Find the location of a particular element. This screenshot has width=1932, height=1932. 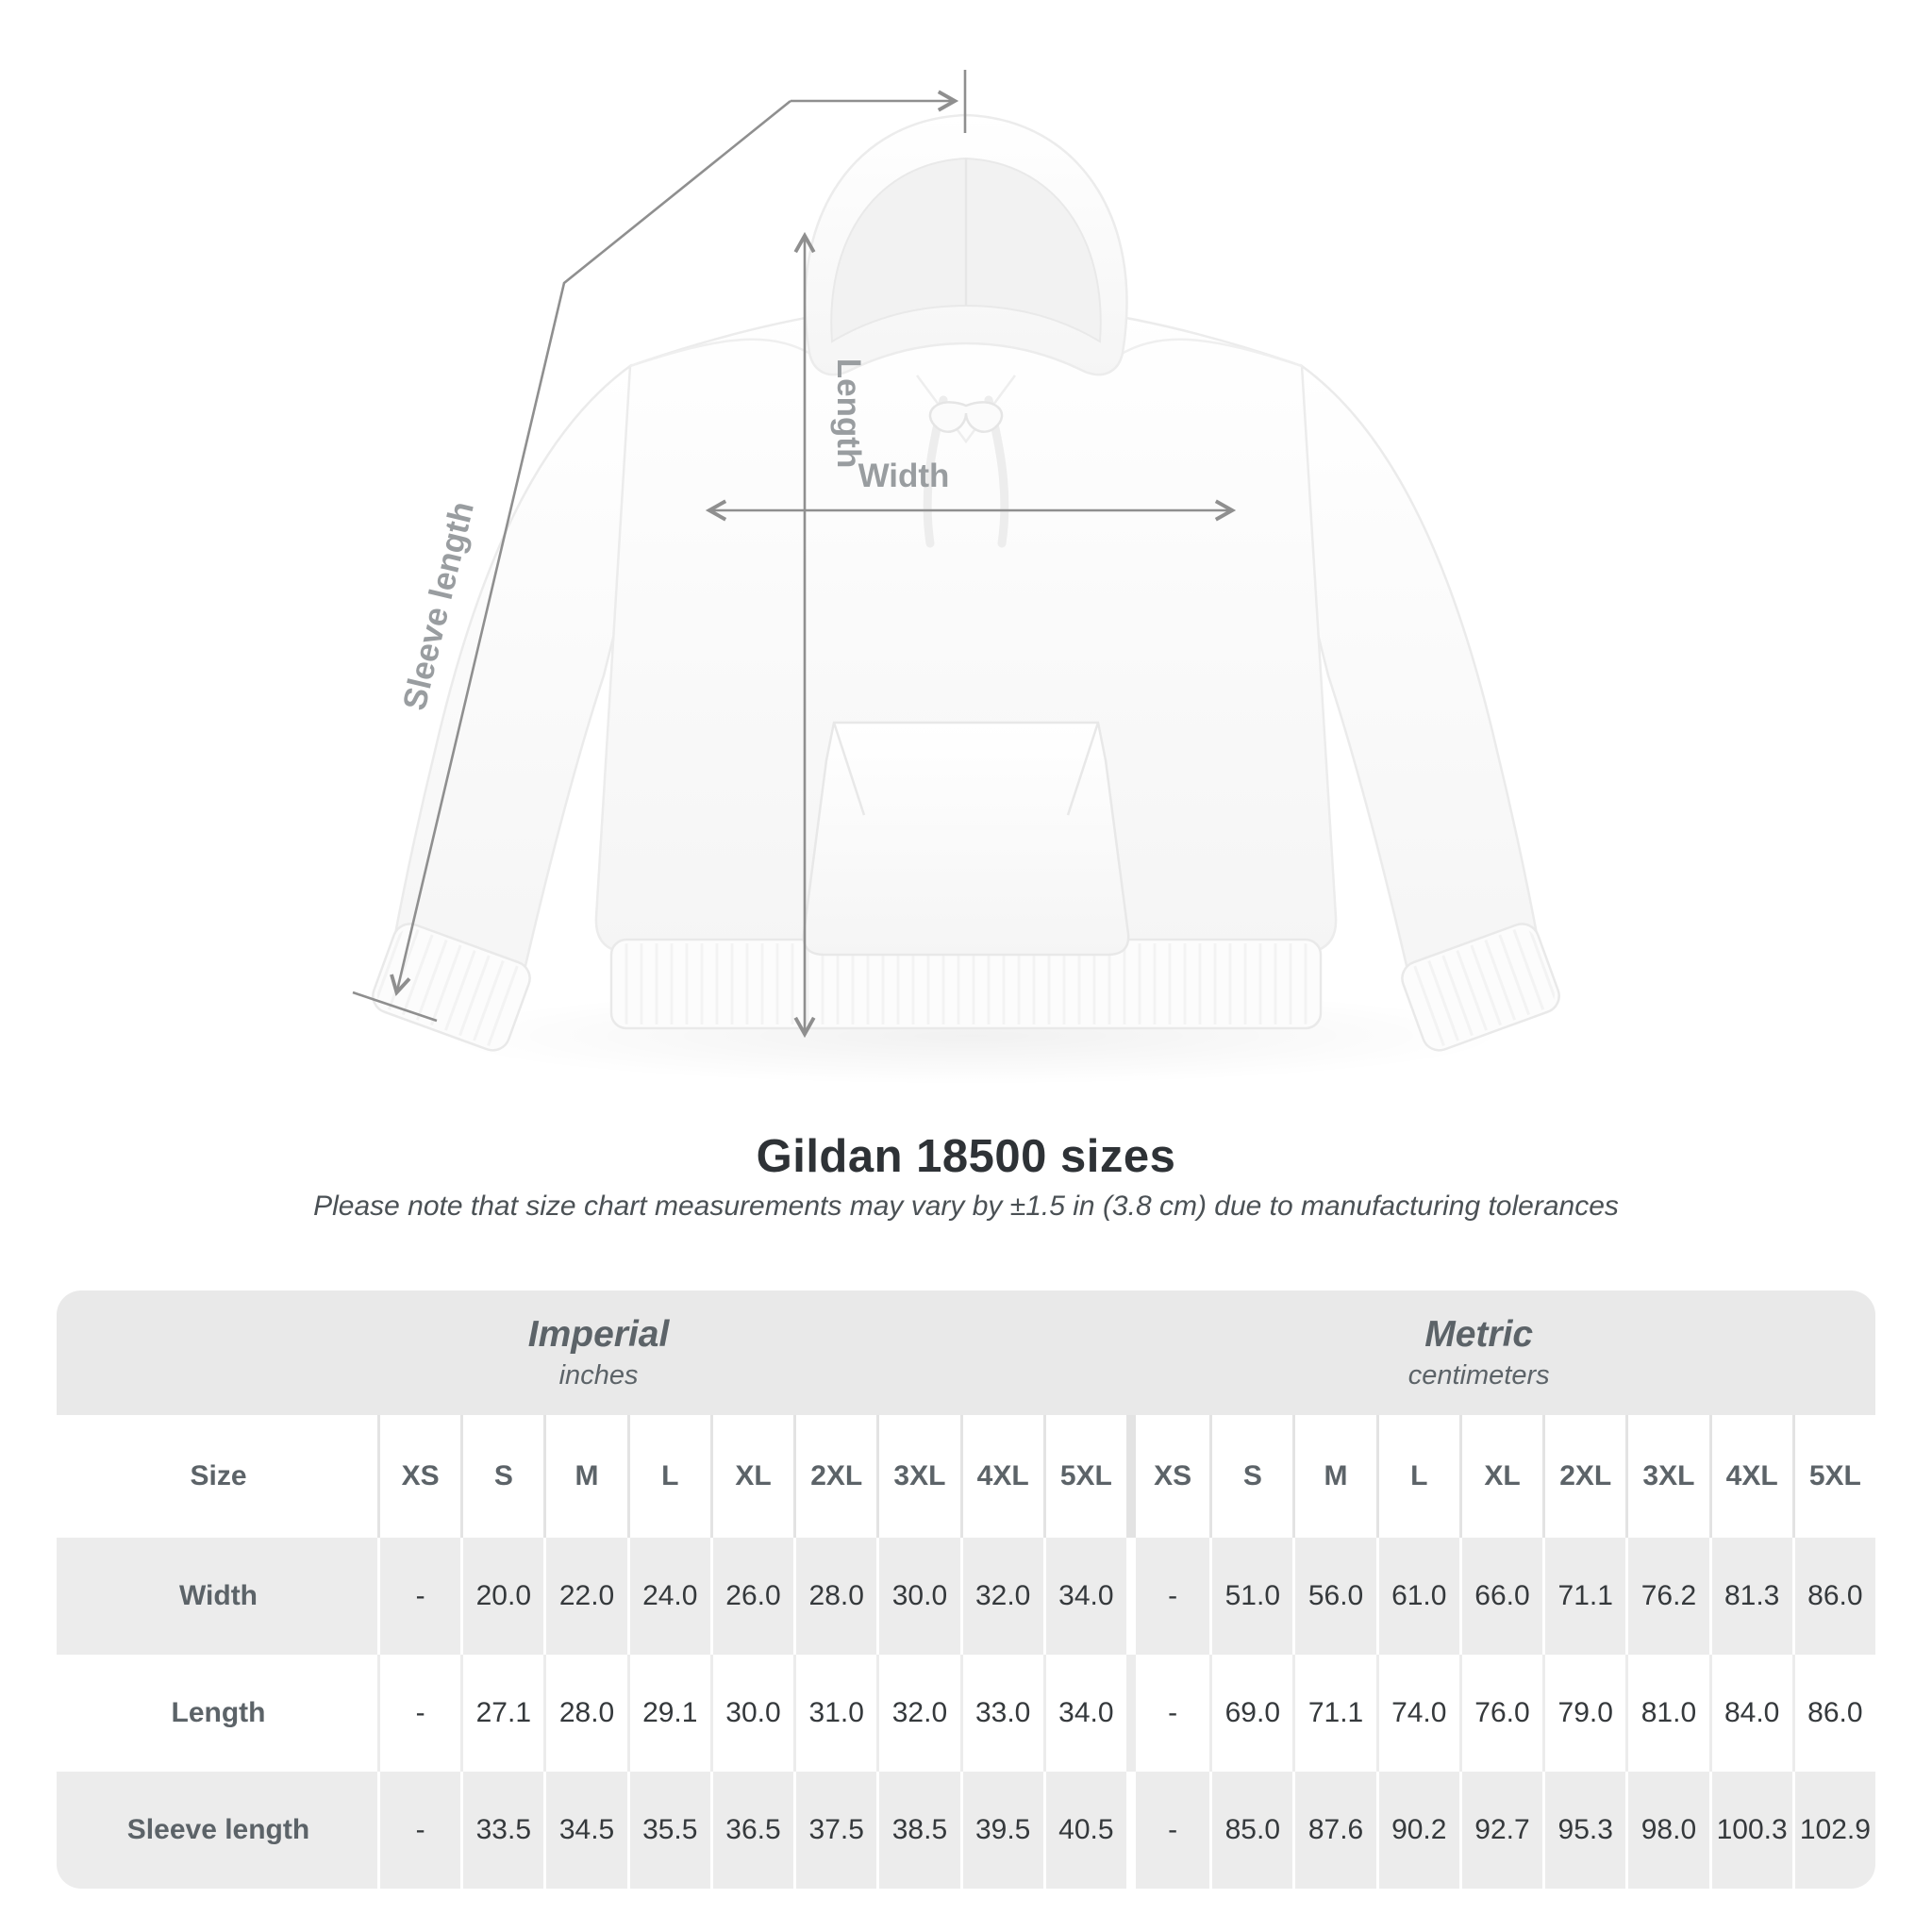

size-header-metric-4xl: 4XL is located at coordinates (1750, 1476).